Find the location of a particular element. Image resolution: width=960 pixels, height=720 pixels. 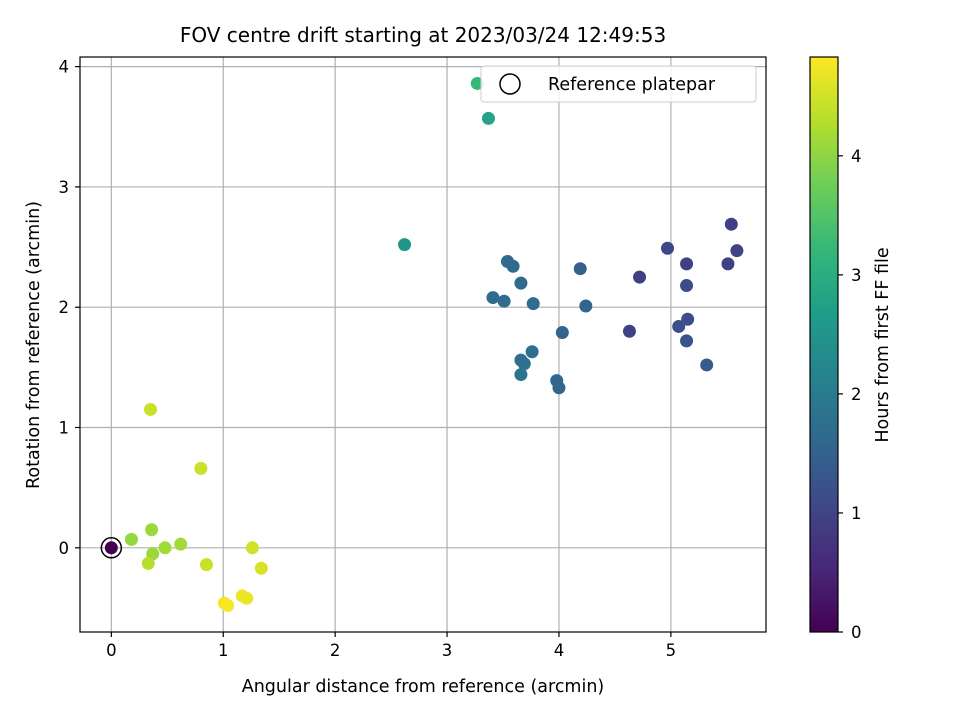

legend-box is located at coordinates (618, 84).